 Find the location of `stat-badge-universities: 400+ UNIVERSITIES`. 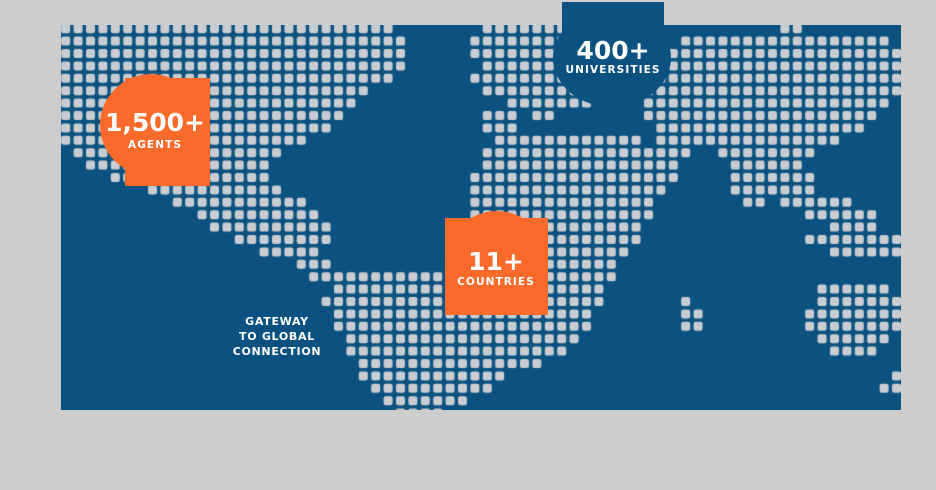

stat-badge-universities: 400+ UNIVERSITIES is located at coordinates (613, 55).